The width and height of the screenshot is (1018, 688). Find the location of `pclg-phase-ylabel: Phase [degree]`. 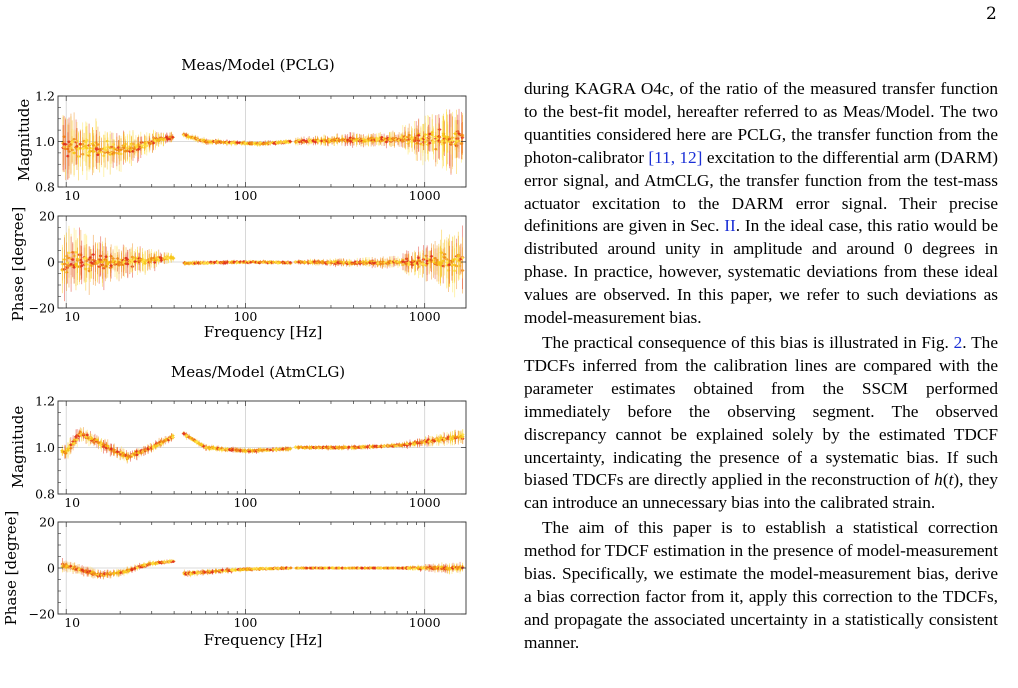

pclg-phase-ylabel: Phase [degree] is located at coordinates (18, 264).